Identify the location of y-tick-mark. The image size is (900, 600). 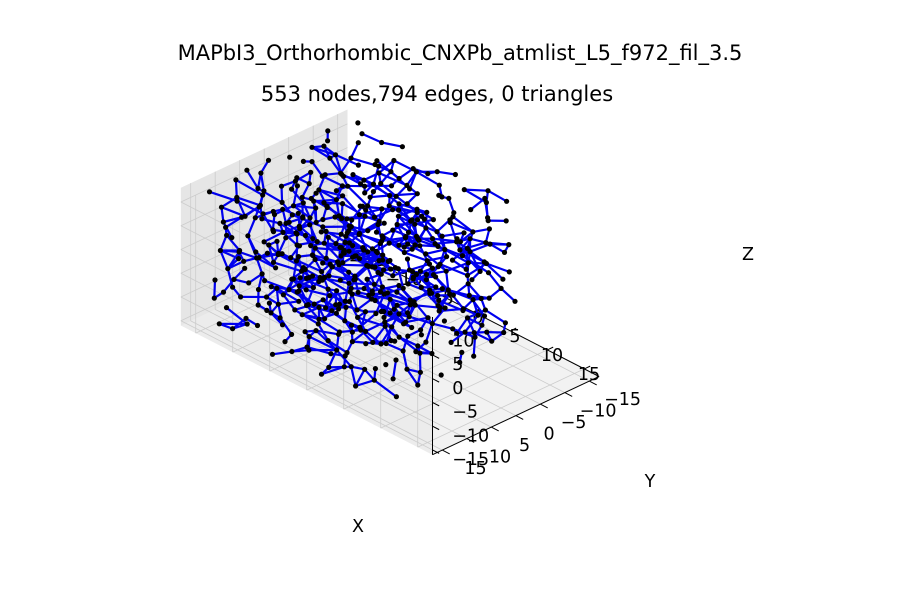
(519, 417).